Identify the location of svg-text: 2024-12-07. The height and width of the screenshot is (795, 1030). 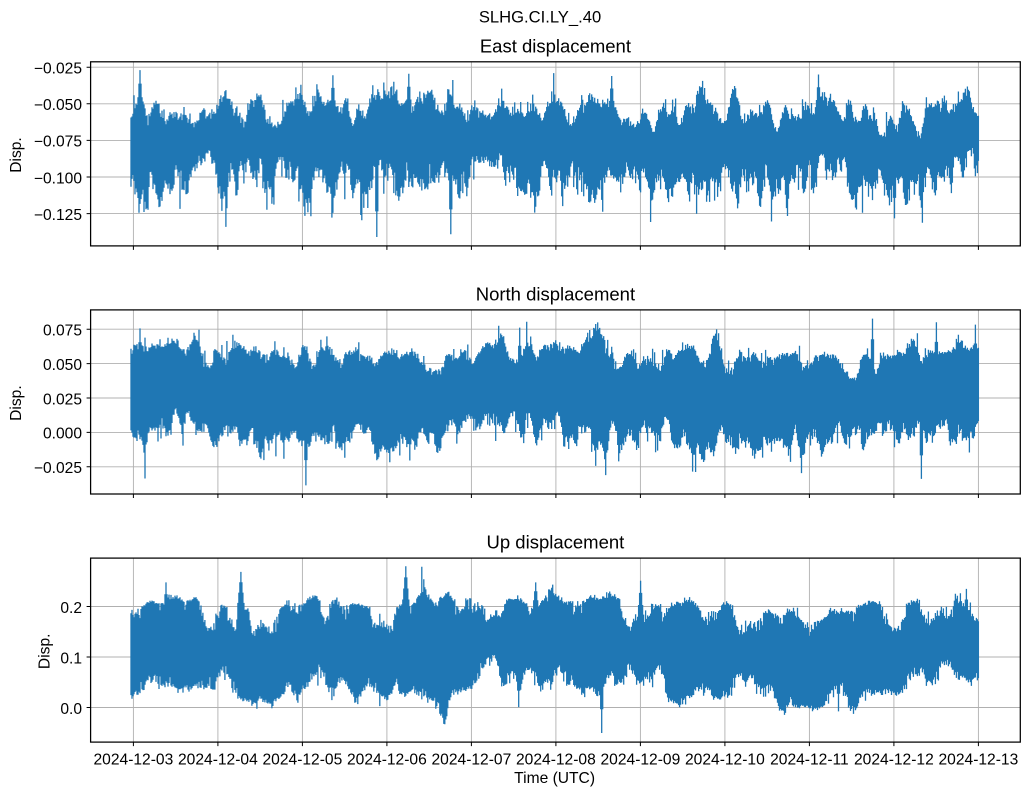
(472, 759).